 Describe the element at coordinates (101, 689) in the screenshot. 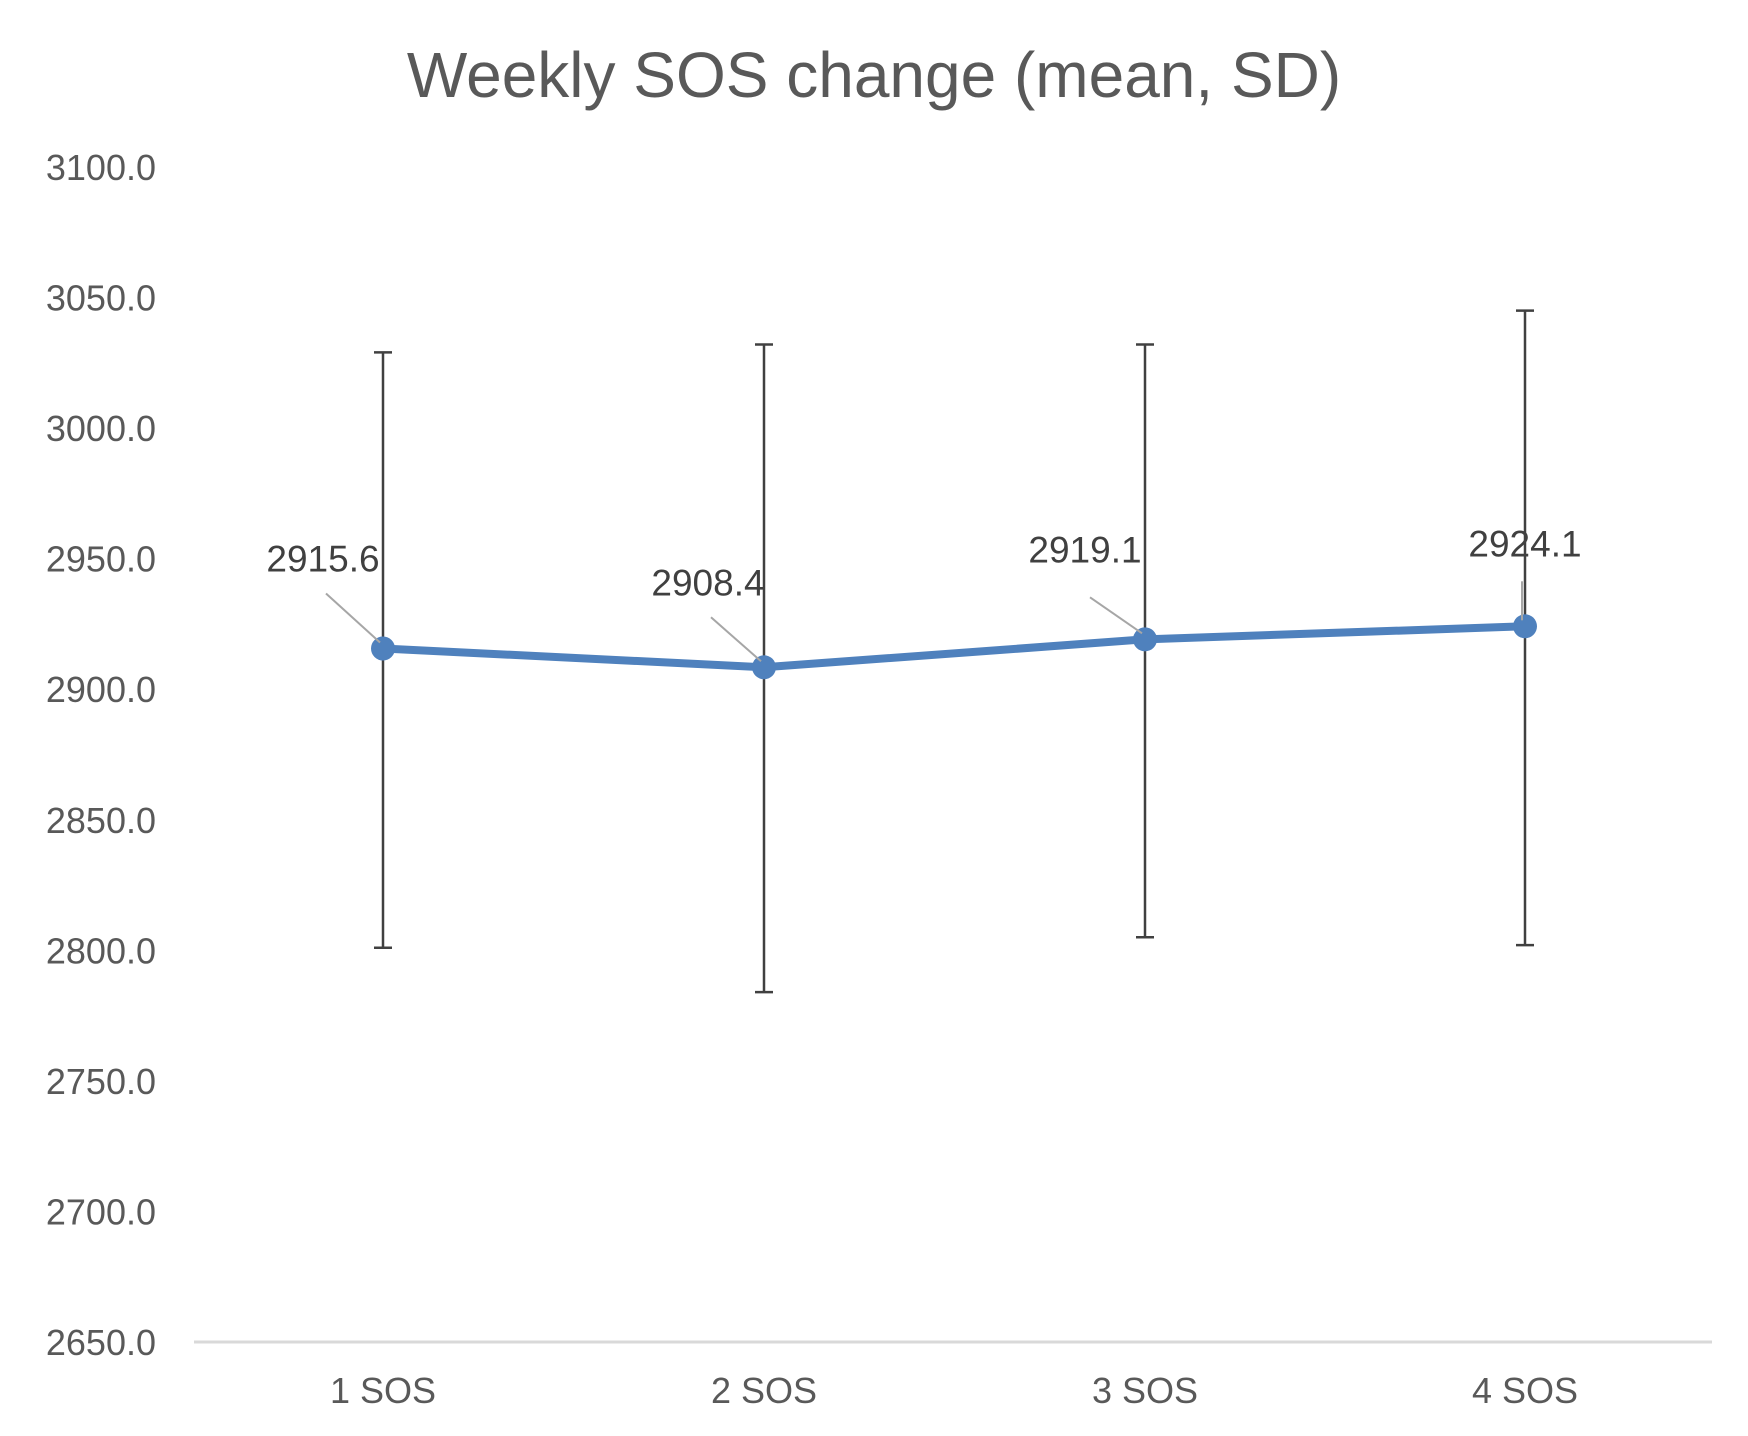

I see `y-tick-label: 2900.0` at that location.